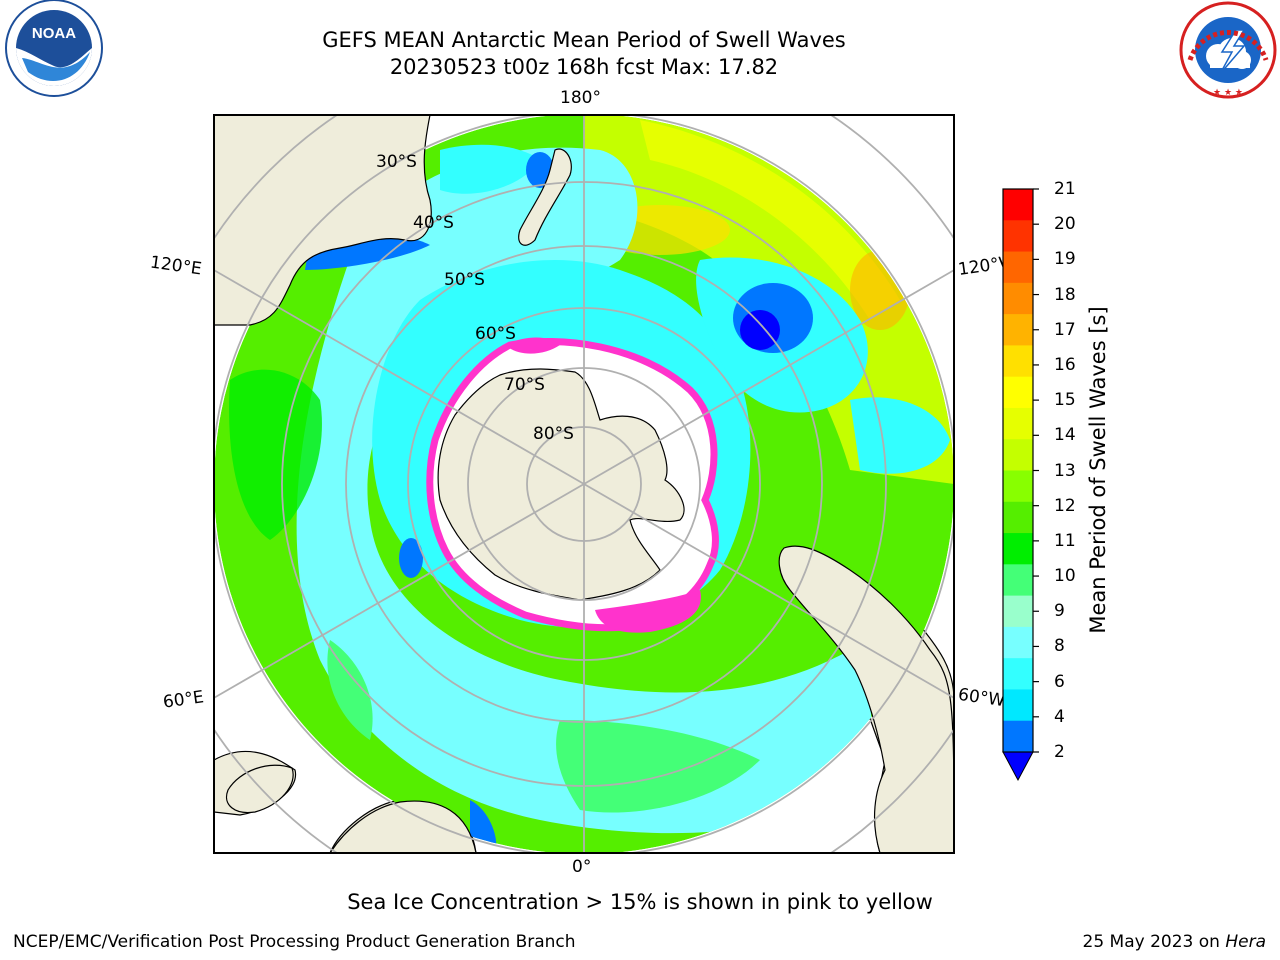 The width and height of the screenshot is (1280, 960). Describe the element at coordinates (1228, 50) in the screenshot. I see `nws-logo: ★ ★ ★` at that location.